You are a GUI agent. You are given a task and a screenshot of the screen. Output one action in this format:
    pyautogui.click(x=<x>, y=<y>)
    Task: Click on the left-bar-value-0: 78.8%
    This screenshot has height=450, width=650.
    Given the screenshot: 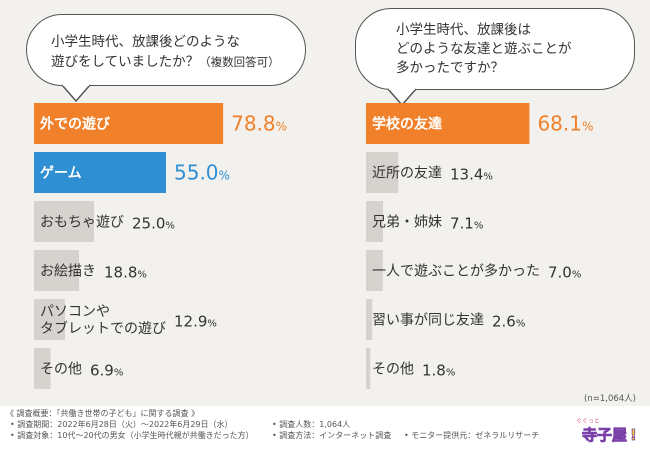 What is the action you would take?
    pyautogui.click(x=259, y=124)
    